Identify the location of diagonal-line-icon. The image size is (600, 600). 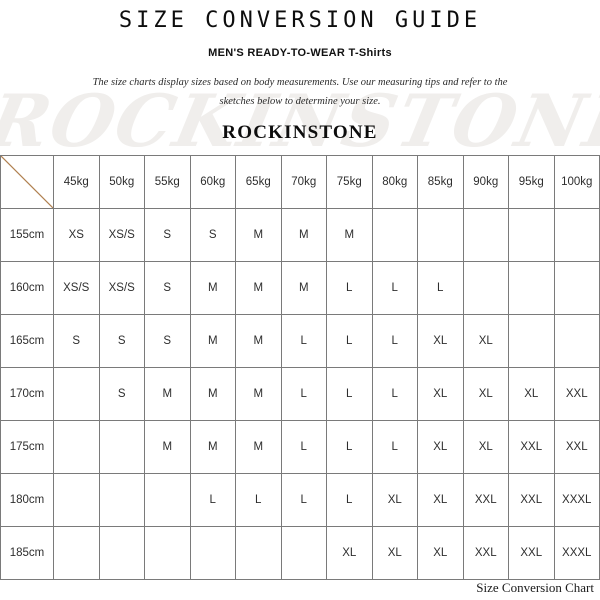
(27, 182).